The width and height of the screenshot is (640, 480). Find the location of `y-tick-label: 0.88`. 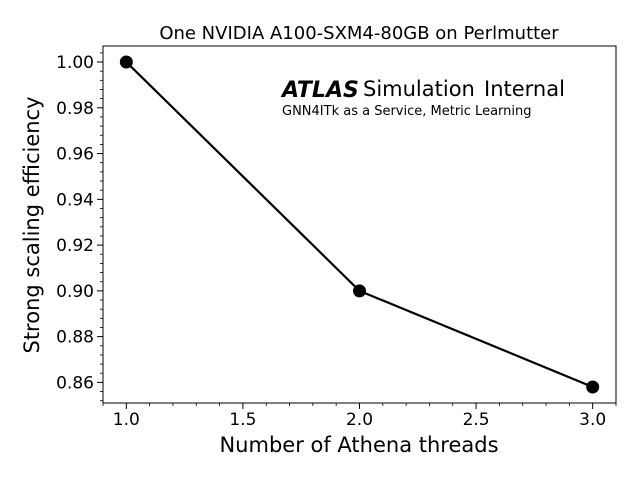

y-tick-label: 0.88 is located at coordinates (75, 338).